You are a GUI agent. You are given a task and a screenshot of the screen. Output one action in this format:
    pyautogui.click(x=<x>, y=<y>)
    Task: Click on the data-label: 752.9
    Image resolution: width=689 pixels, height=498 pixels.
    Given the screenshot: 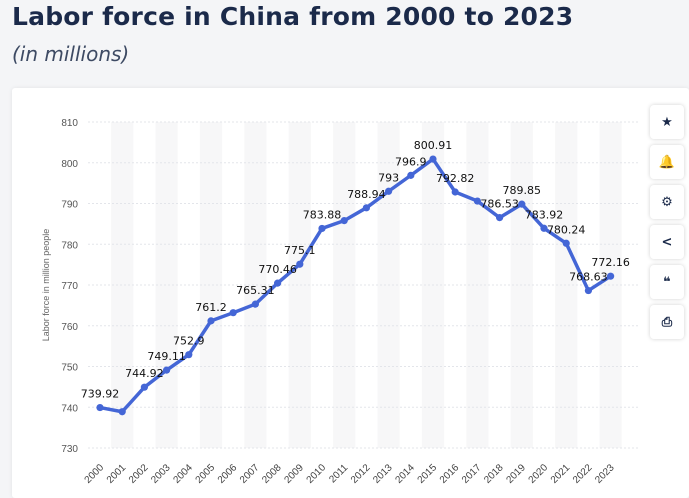 What is the action you would take?
    pyautogui.click(x=189, y=341)
    